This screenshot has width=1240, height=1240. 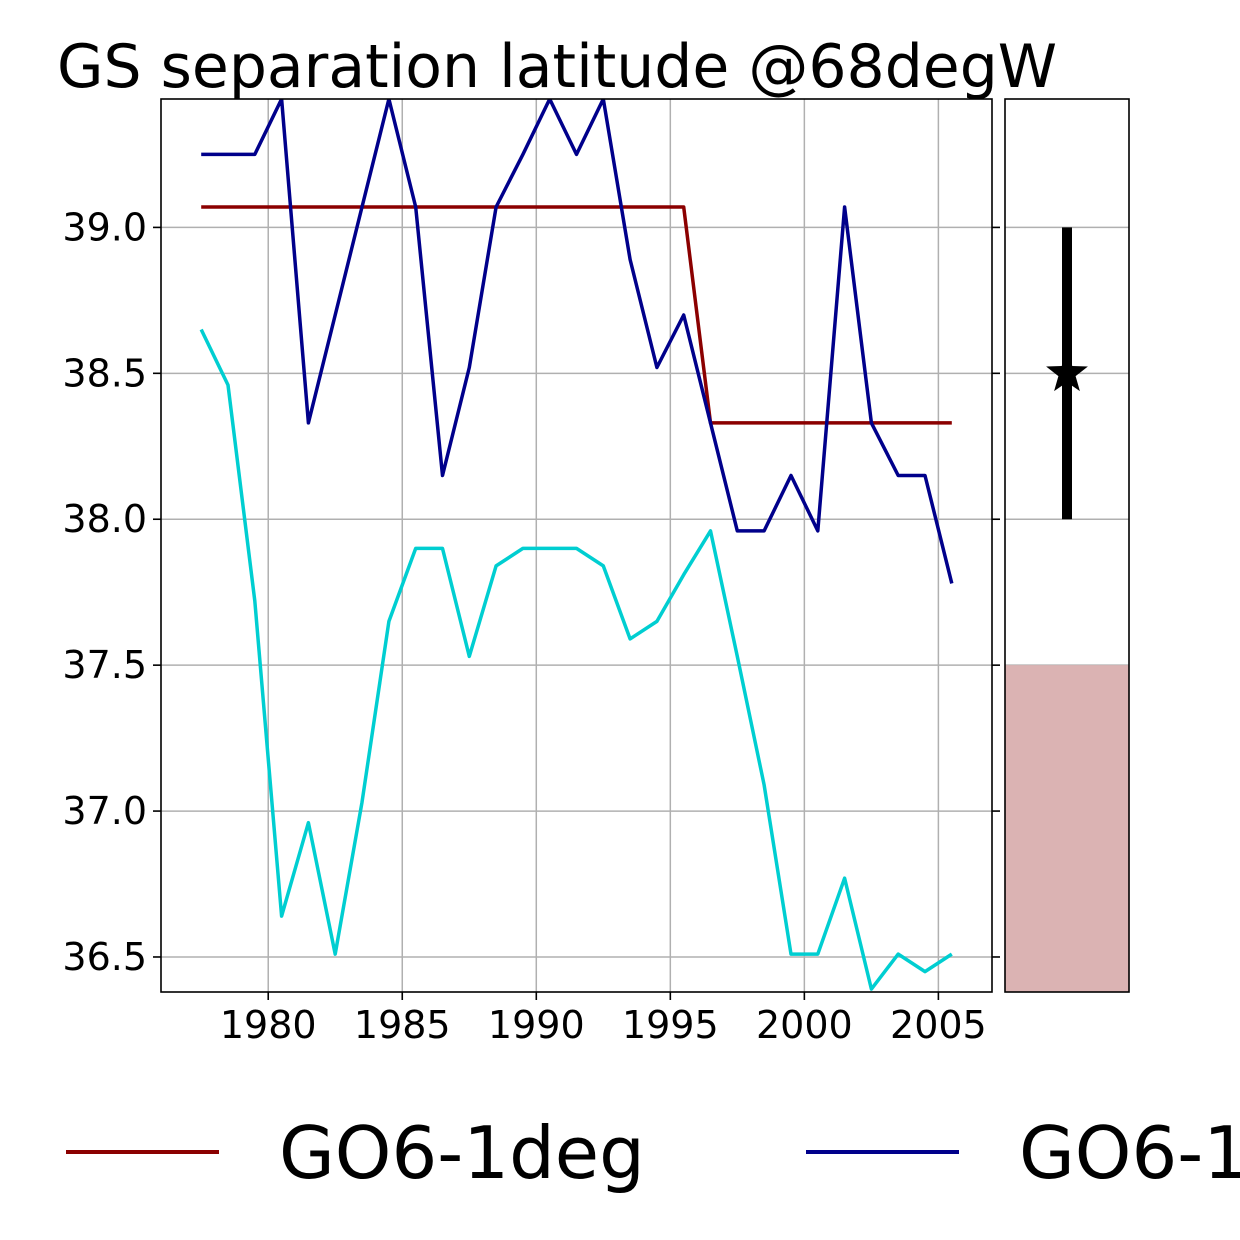 I want to click on shaded-band, so click(x=1067, y=828).